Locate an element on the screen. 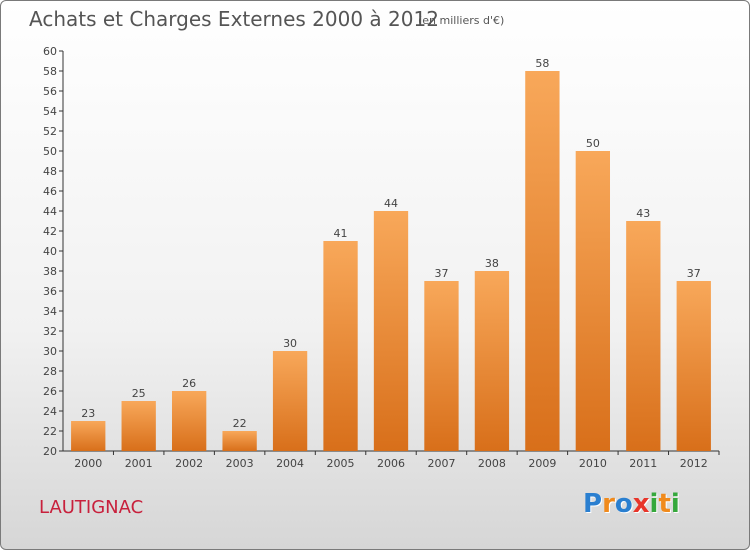 This screenshot has width=750, height=550. logo-letter: P is located at coordinates (593, 504).